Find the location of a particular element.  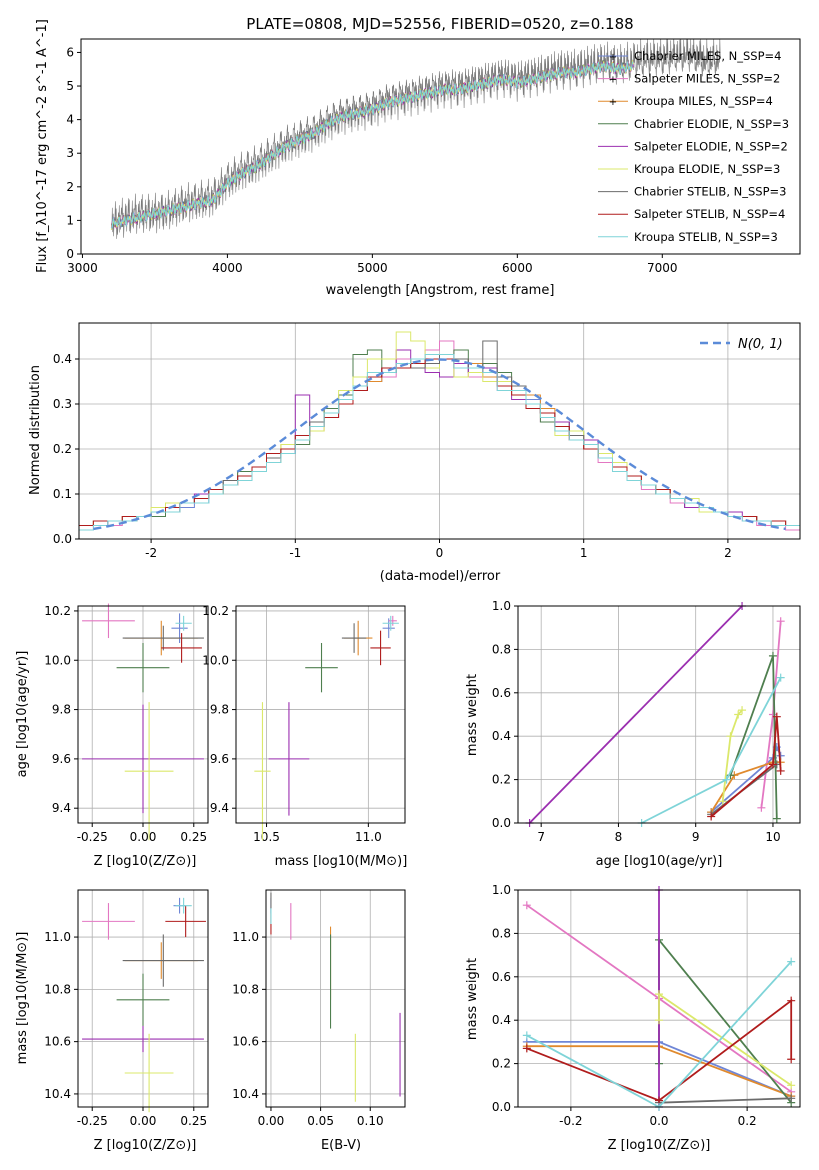

mass-vs-EBV-xtick-label: 0.00 is located at coordinates (271, 1121).